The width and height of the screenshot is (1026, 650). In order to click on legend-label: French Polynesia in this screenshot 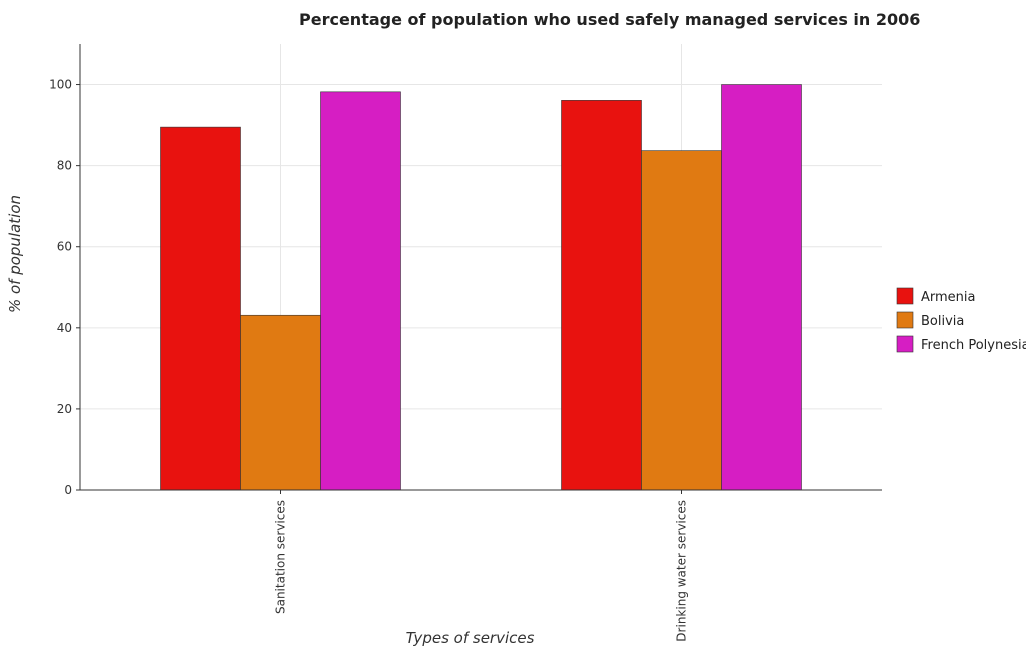, I will do `click(973, 345)`.